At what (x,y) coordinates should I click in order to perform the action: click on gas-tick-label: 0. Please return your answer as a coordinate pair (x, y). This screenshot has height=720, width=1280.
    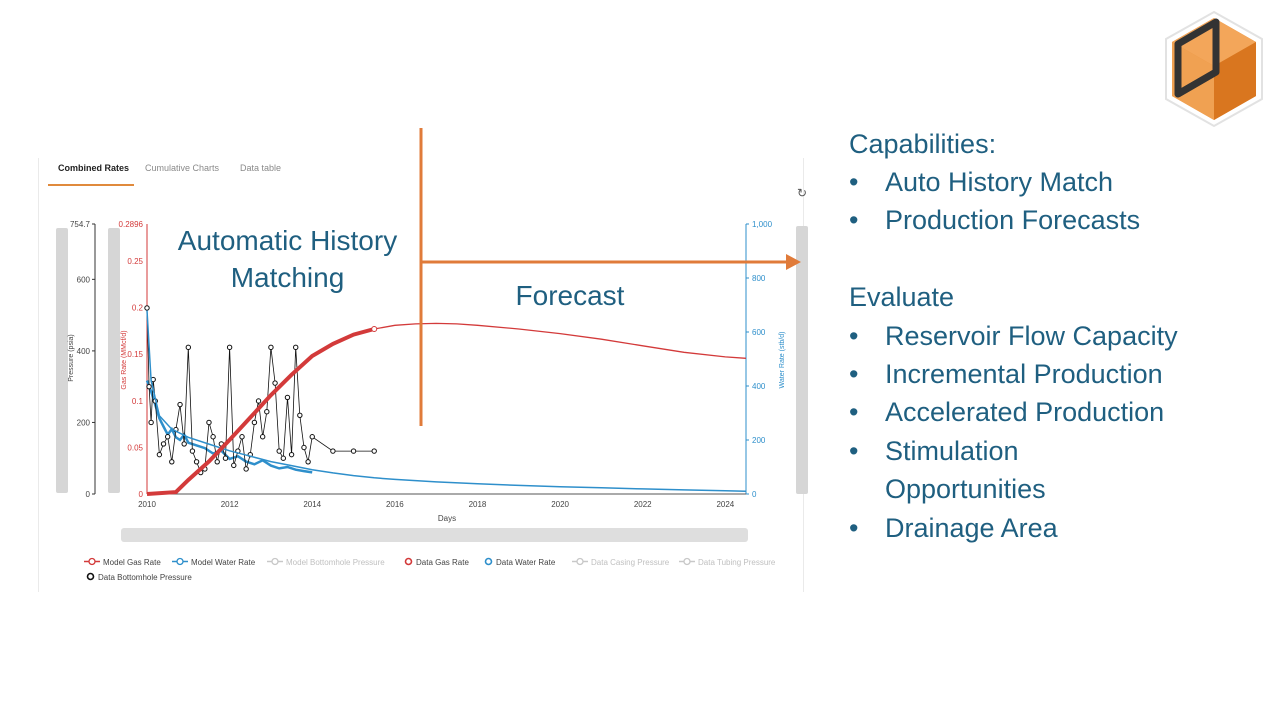
    Looking at the image, I should click on (141, 494).